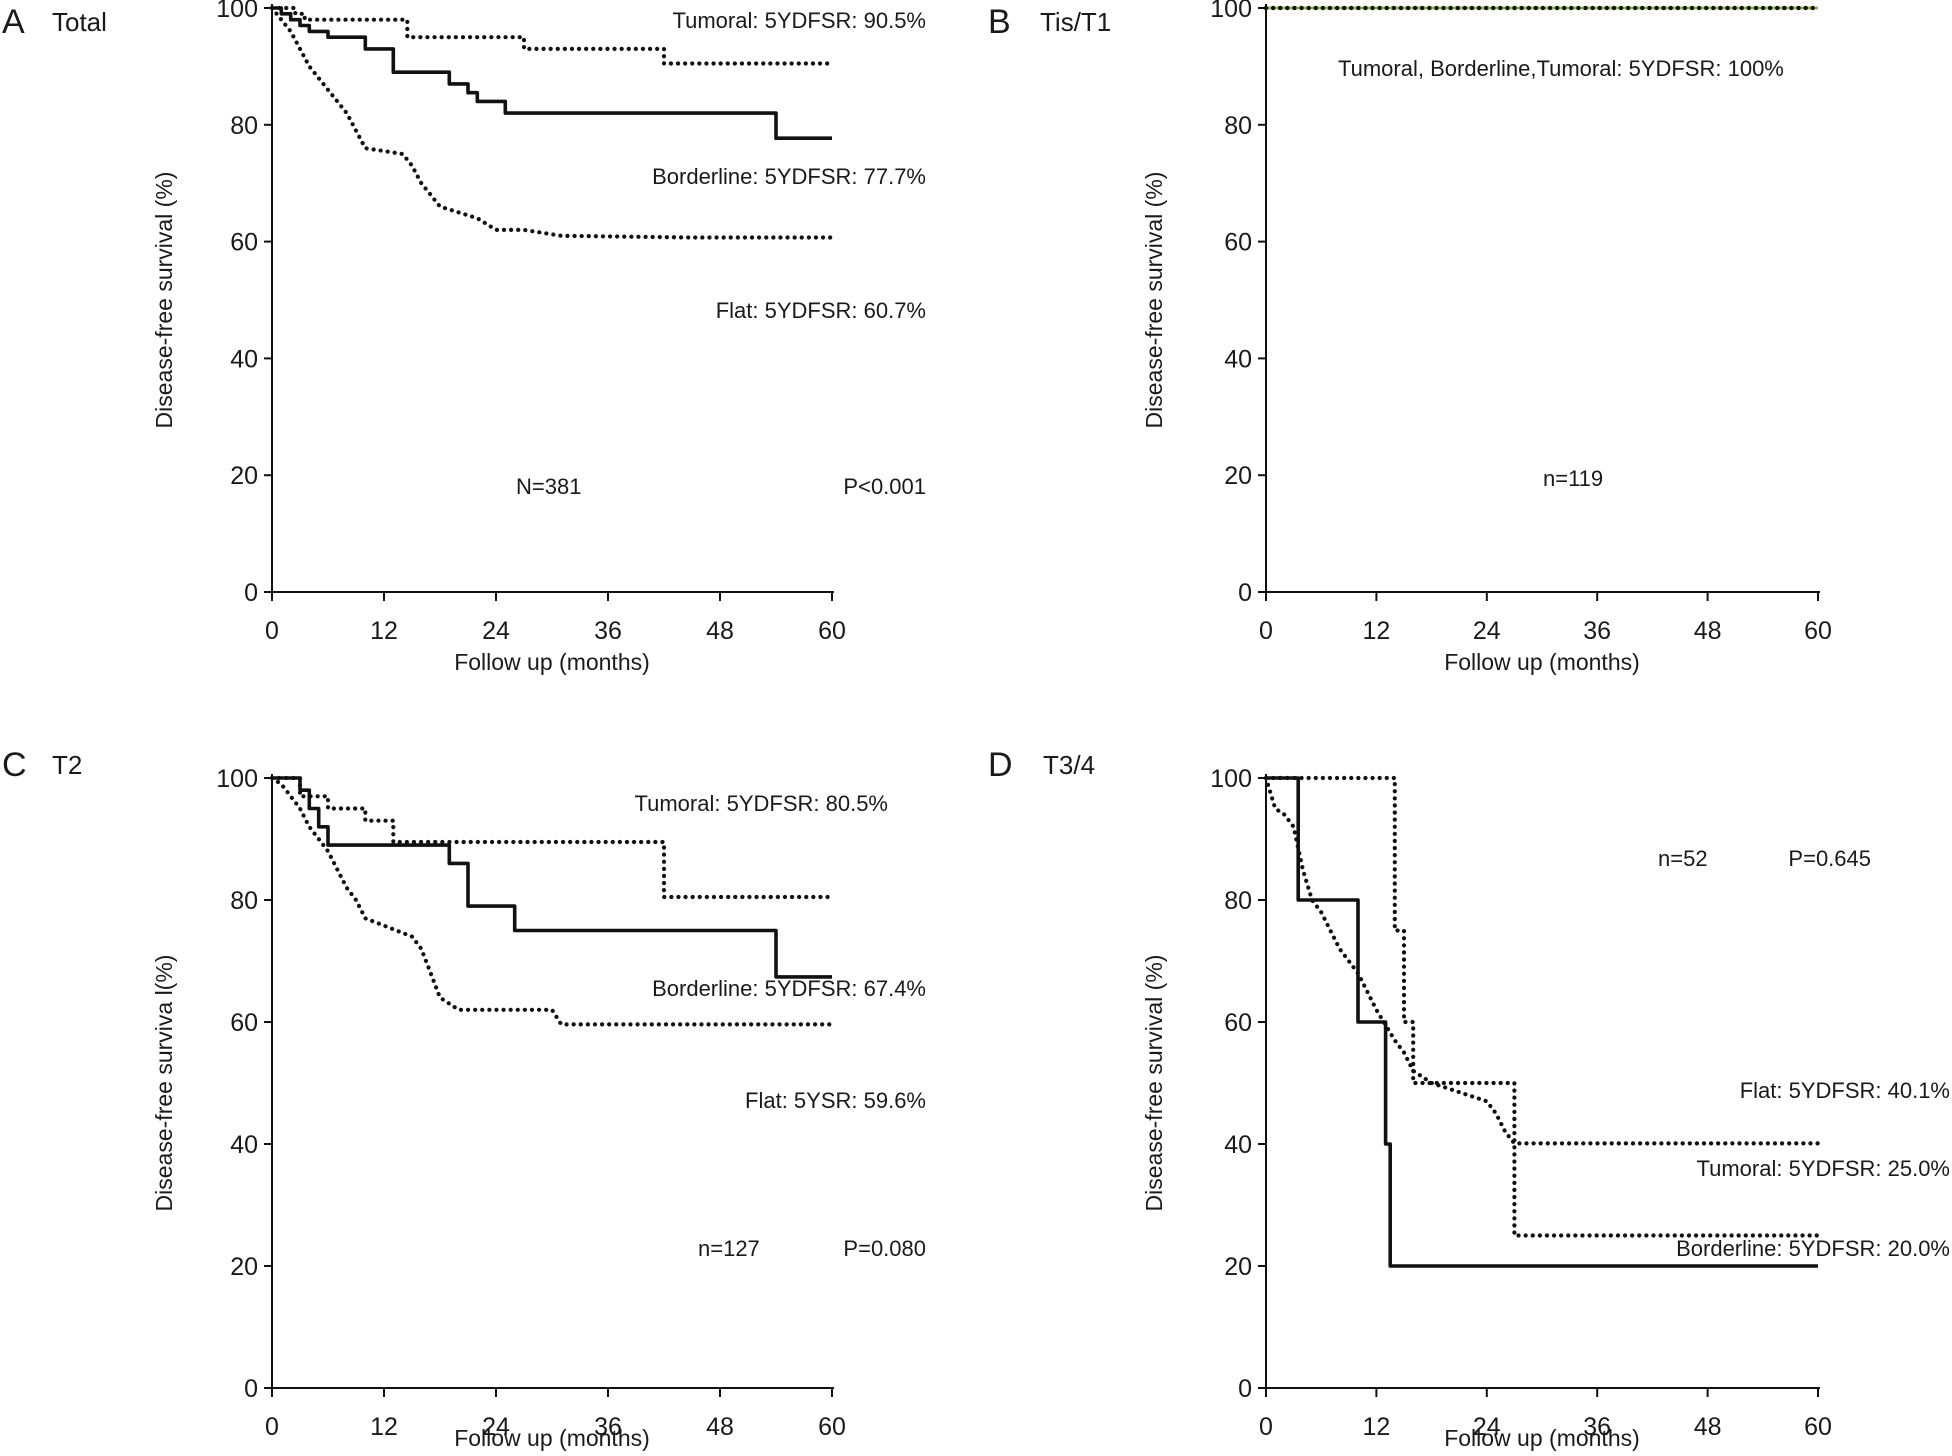 This screenshot has width=1952, height=1456. I want to click on panel-a-n-annotation: N=381, so click(548, 486).